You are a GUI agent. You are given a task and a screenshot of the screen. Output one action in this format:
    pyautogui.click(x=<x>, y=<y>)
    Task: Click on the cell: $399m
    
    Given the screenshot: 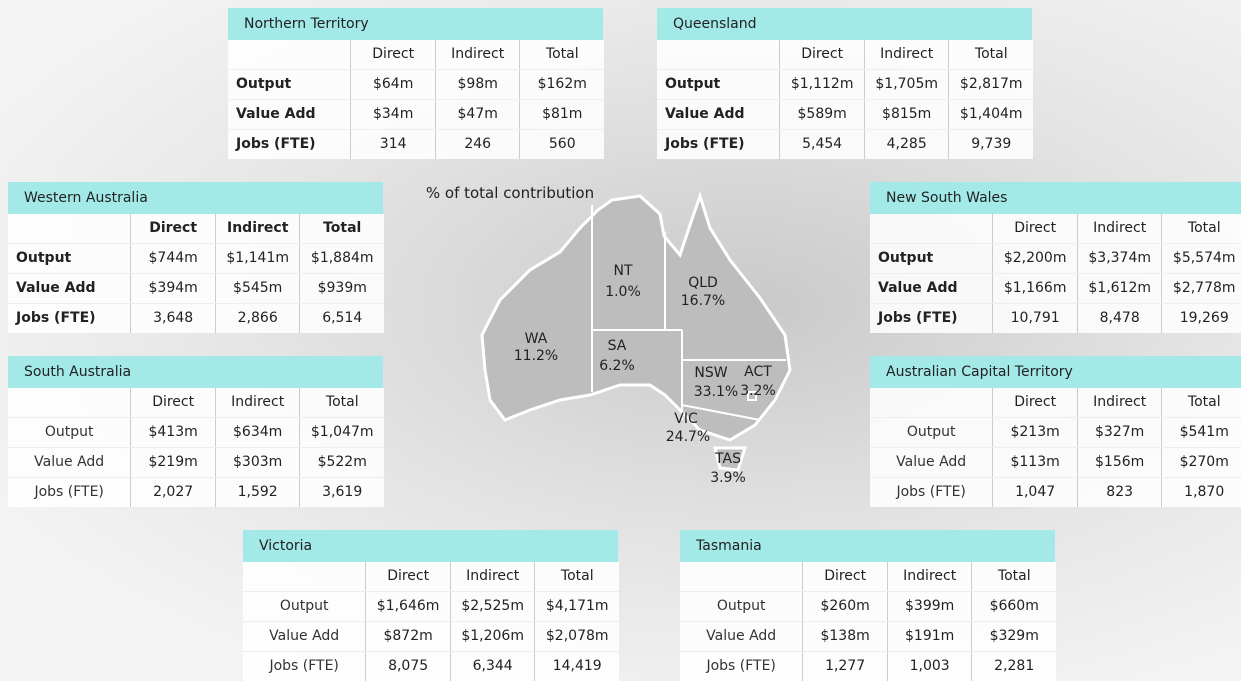 What is the action you would take?
    pyautogui.click(x=929, y=606)
    